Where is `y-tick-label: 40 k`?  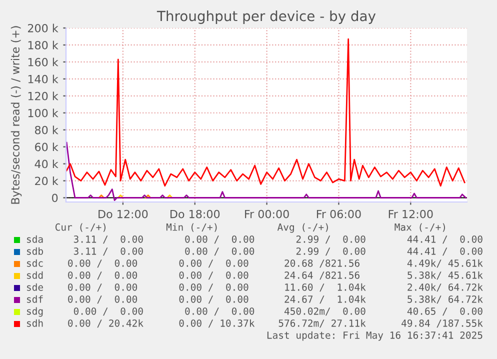
y-tick-label: 40 k is located at coordinates (46, 164).